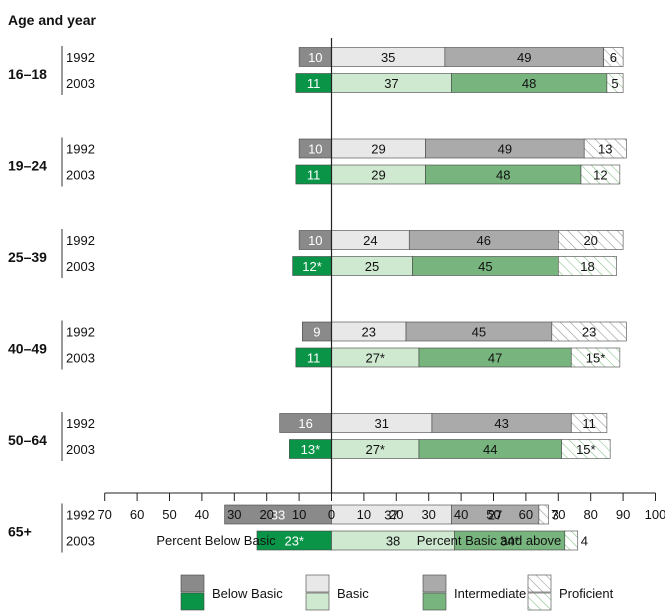  Describe the element at coordinates (311, 449) in the screenshot. I see `bar-label-below-basic: 13*` at that location.